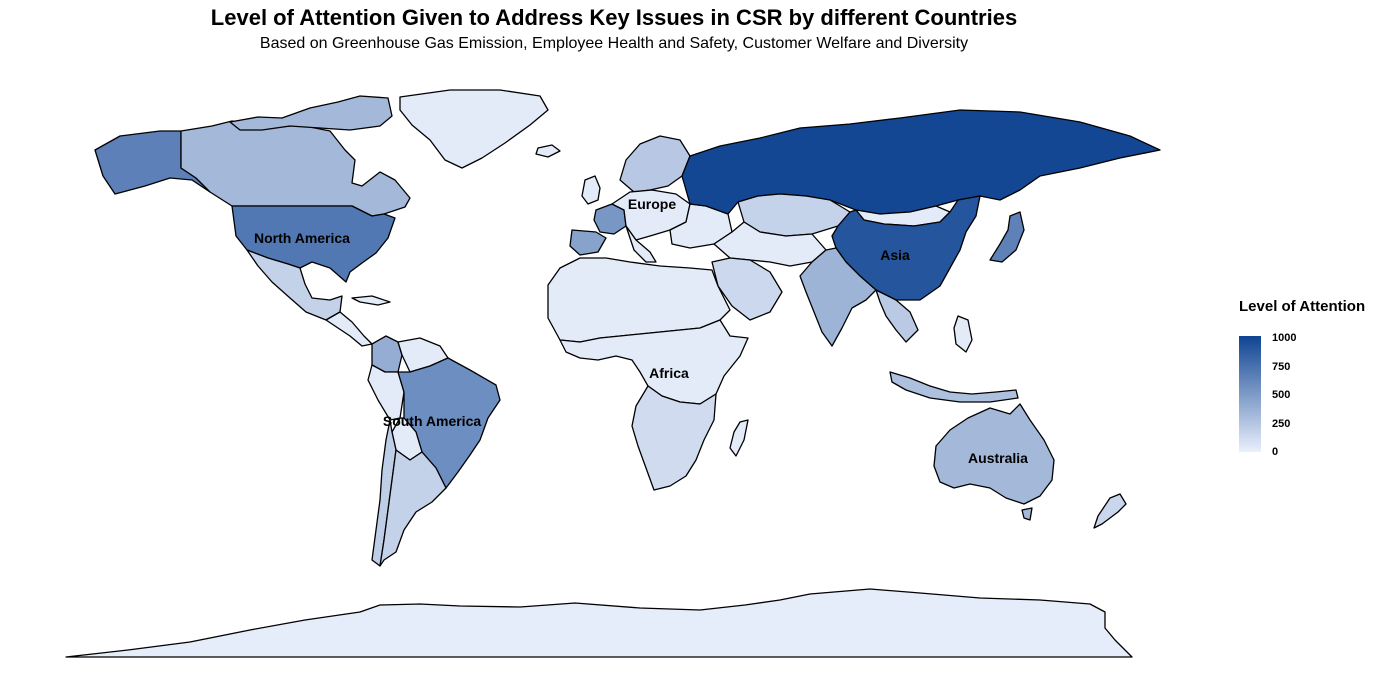 The width and height of the screenshot is (1400, 700). I want to click on region-label-europe: Europe, so click(652, 204).